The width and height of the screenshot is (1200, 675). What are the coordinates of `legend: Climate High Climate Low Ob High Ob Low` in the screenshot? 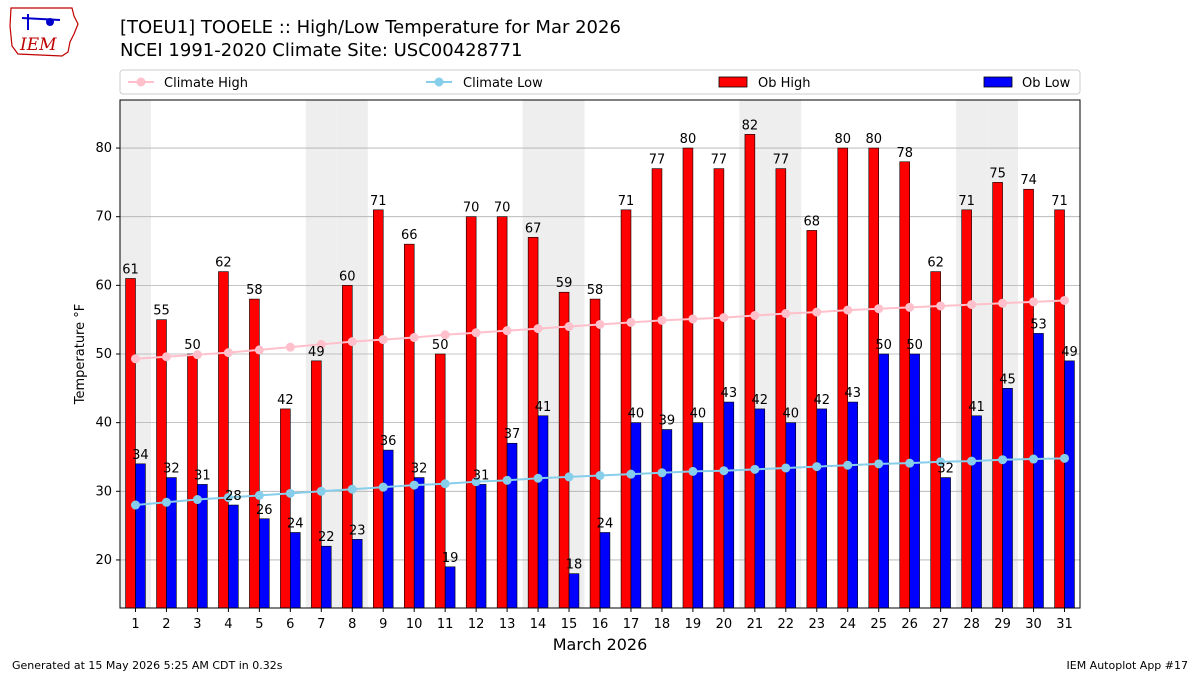 It's located at (600, 82).